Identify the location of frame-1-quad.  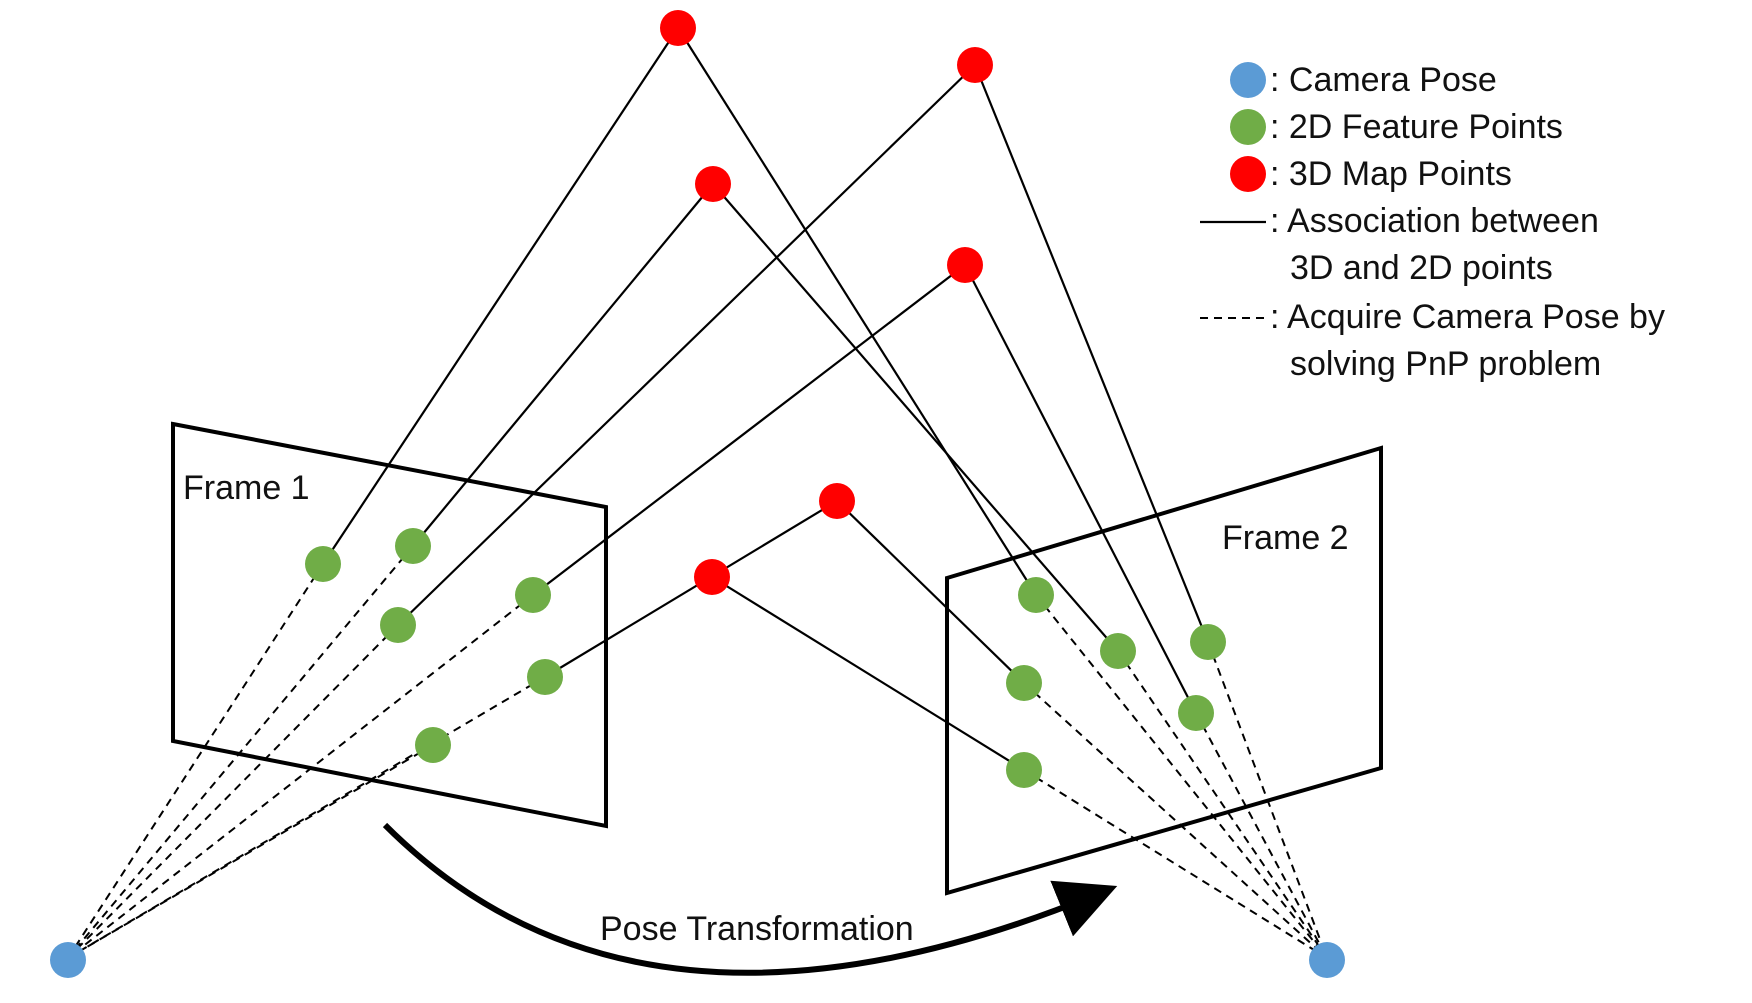
(389, 625).